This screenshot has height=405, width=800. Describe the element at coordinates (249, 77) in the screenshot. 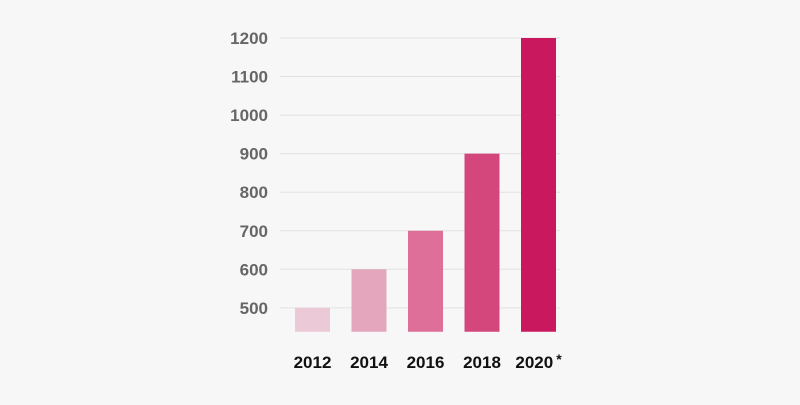

I see `y-tick-label: 1100` at that location.